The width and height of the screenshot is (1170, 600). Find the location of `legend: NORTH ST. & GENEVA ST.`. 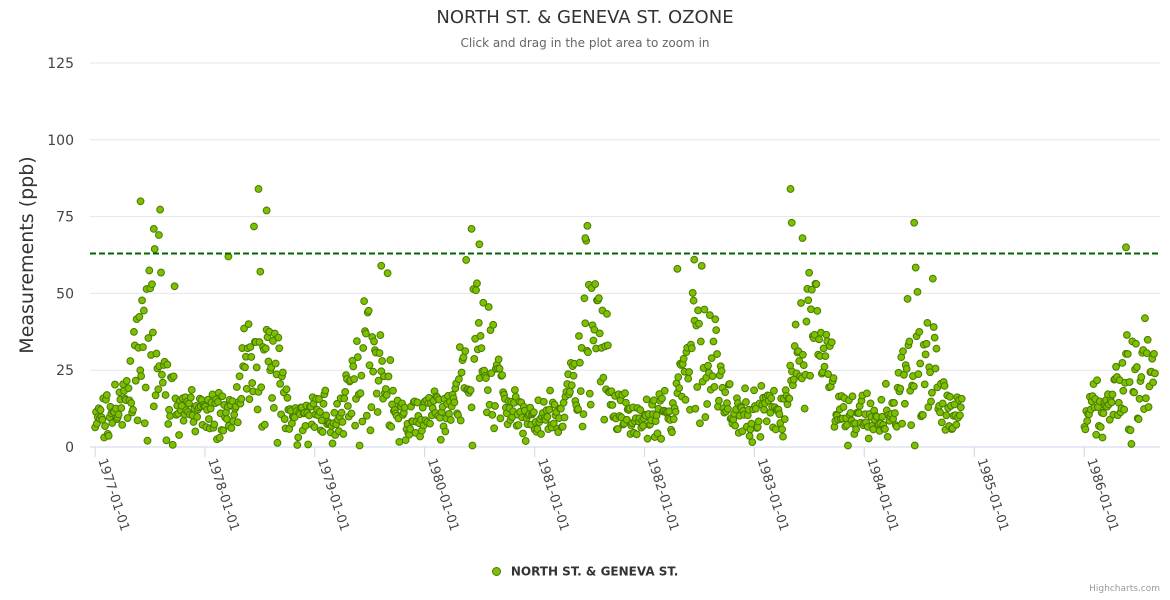

legend: NORTH ST. & GENEVA ST. is located at coordinates (585, 571).